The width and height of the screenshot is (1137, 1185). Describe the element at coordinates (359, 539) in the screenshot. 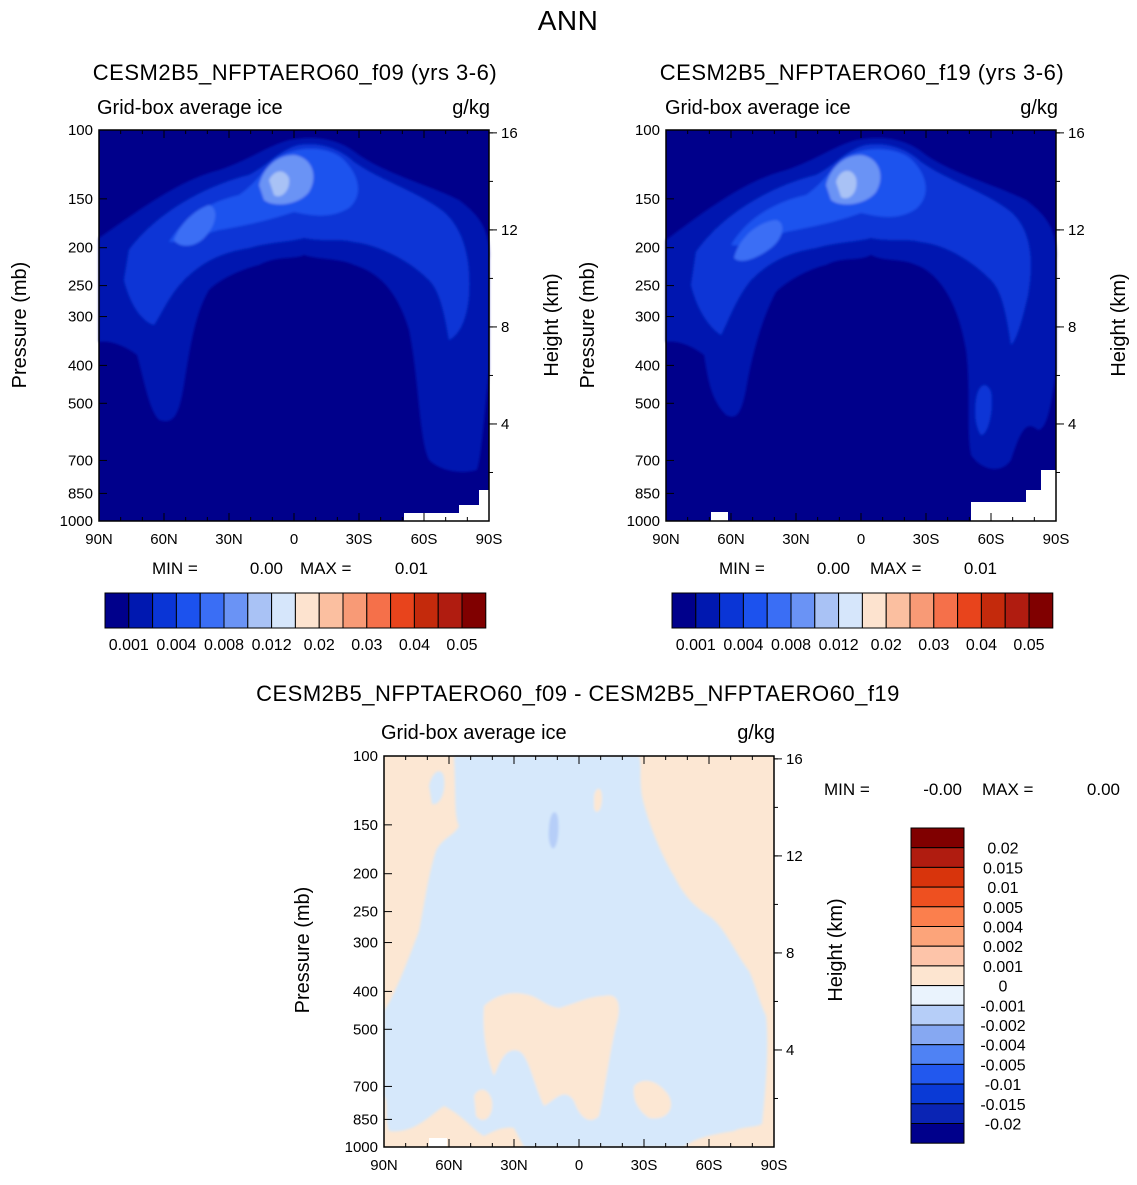

I see `panel-f09-xtick-label: 30S` at that location.